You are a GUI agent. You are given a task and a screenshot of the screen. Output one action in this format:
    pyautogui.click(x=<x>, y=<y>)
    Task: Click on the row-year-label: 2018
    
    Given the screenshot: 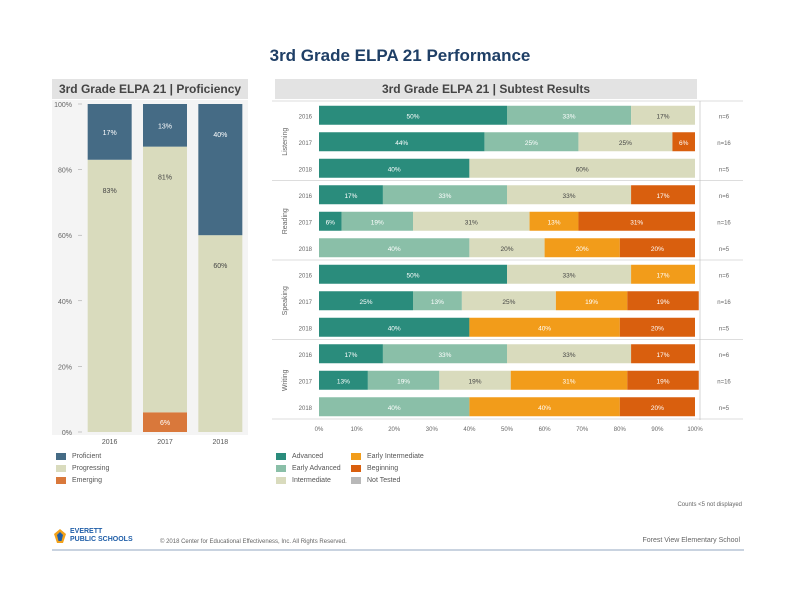 What is the action you would take?
    pyautogui.click(x=306, y=329)
    